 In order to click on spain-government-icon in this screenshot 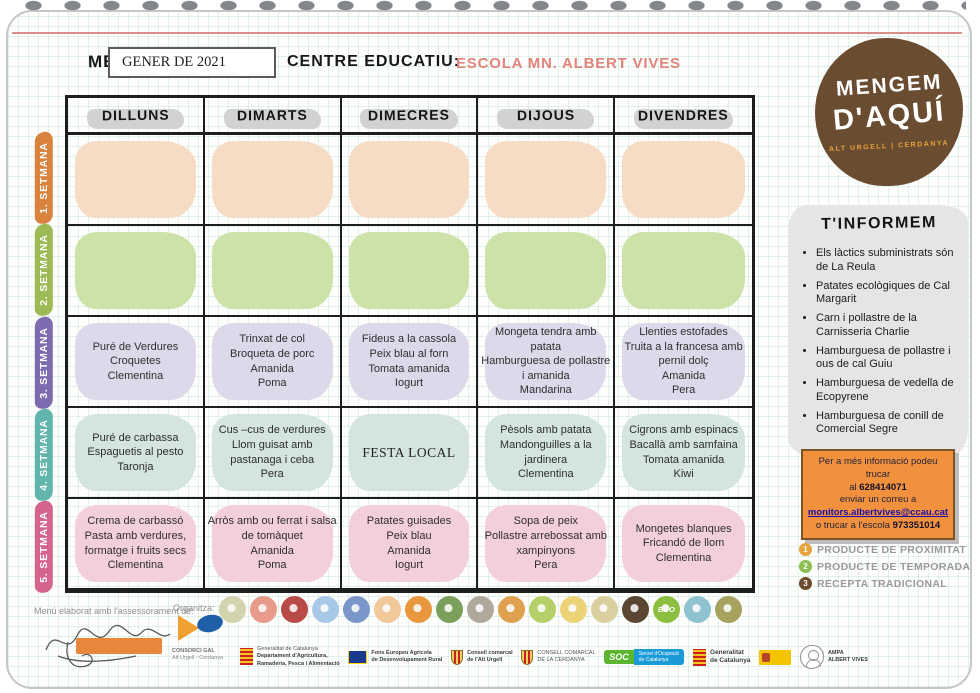, I will do `click(775, 657)`.